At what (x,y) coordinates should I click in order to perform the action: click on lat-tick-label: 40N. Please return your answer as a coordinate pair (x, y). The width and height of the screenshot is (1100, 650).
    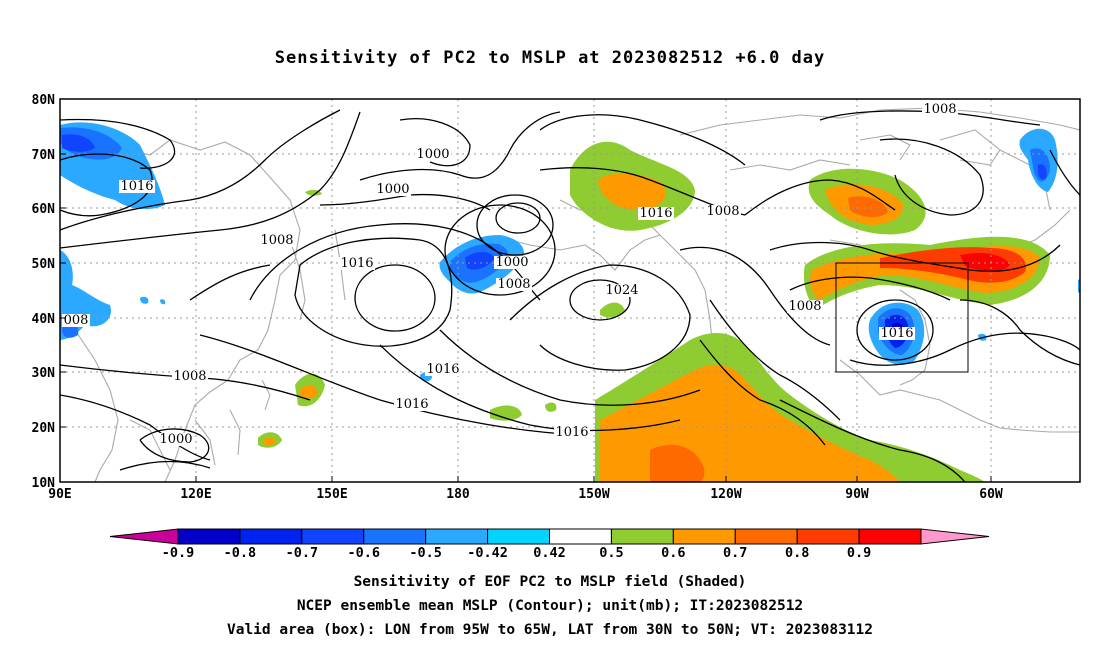
    Looking at the image, I should click on (44, 319).